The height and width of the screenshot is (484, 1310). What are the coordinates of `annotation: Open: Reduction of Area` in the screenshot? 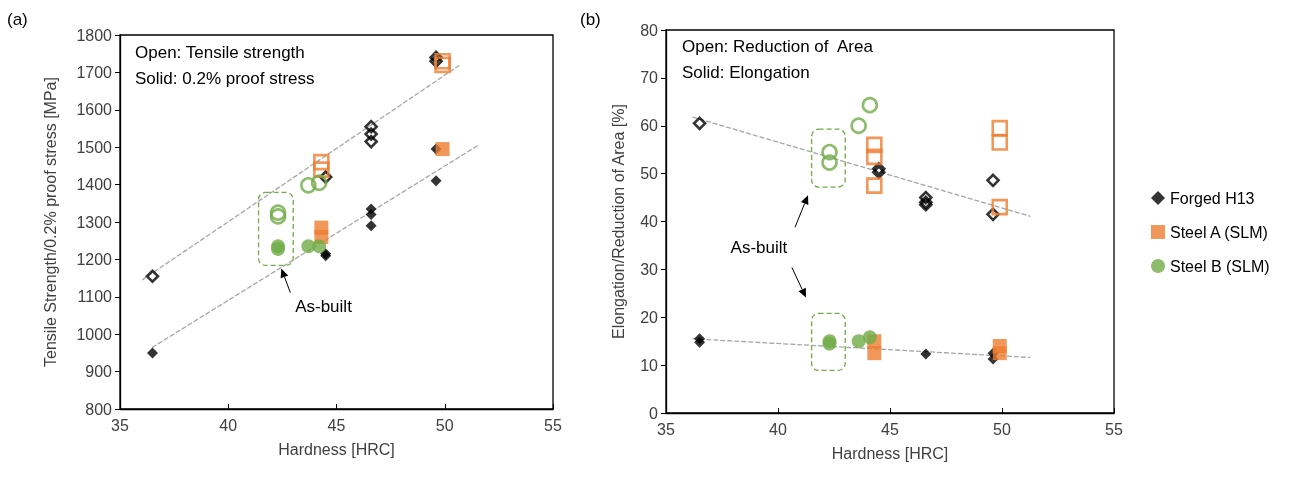 It's located at (778, 46).